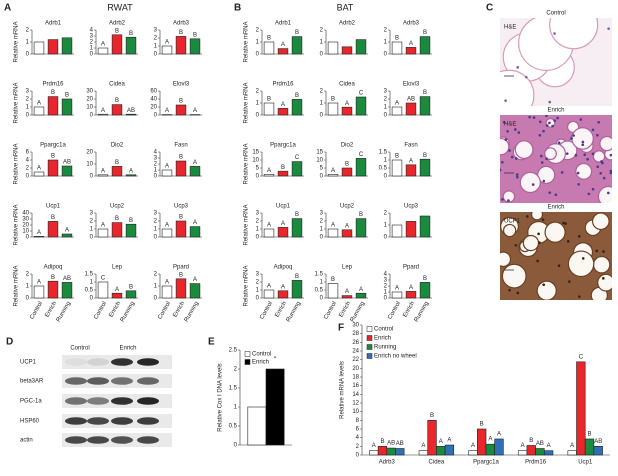 The image size is (618, 476). Describe the element at coordinates (437, 463) in the screenshot. I see `x-tick-label: Cidea` at that location.